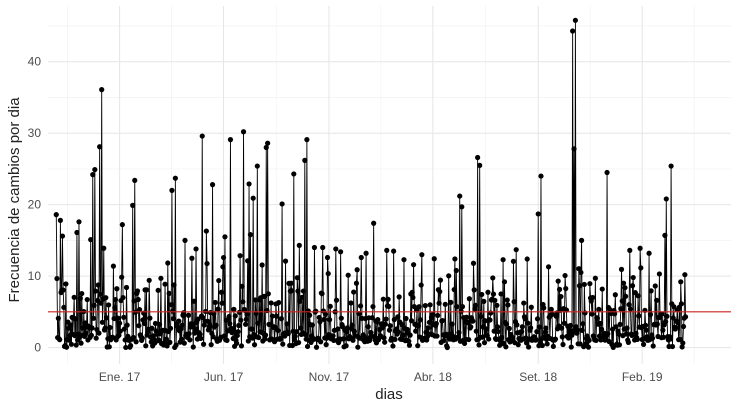 Image resolution: width=739 pixels, height=408 pixels. I want to click on y-tick-label: 30, so click(35, 133).